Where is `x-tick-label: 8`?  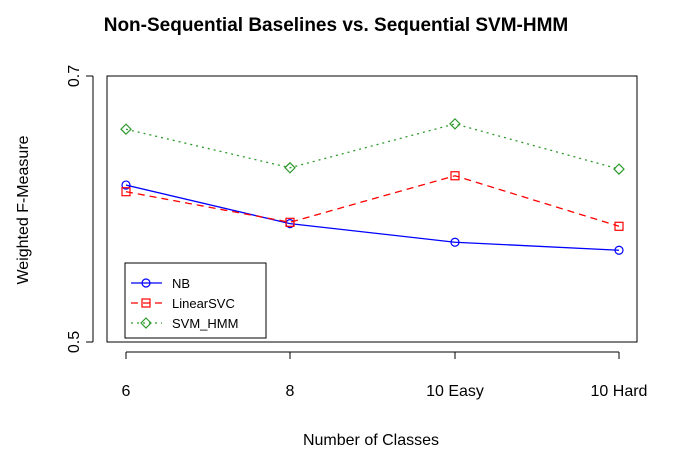 x-tick-label: 8 is located at coordinates (290, 391).